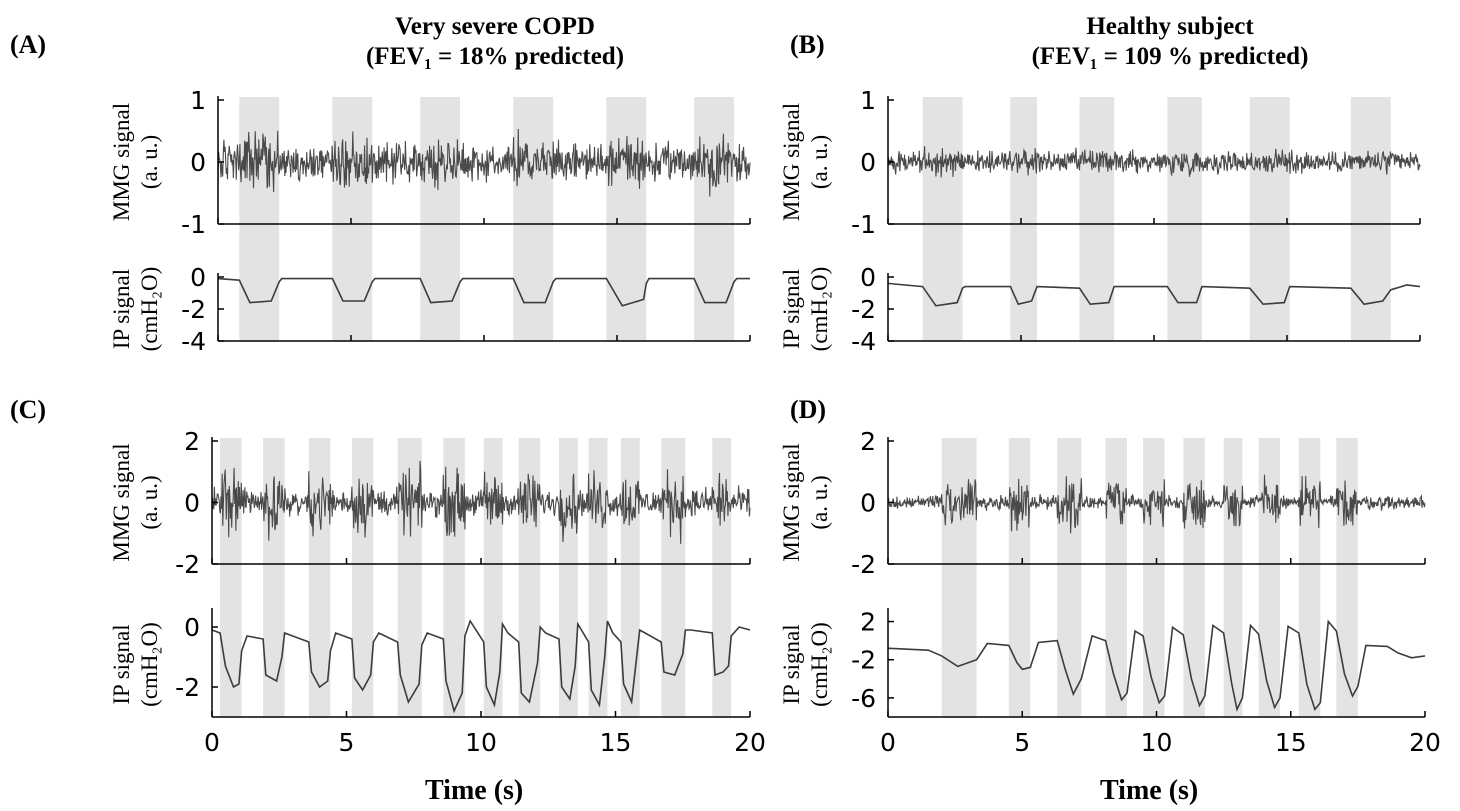  What do you see at coordinates (198, 277) in the screenshot?
I see `y-tick-label-ip-a-0: 0` at bounding box center [198, 277].